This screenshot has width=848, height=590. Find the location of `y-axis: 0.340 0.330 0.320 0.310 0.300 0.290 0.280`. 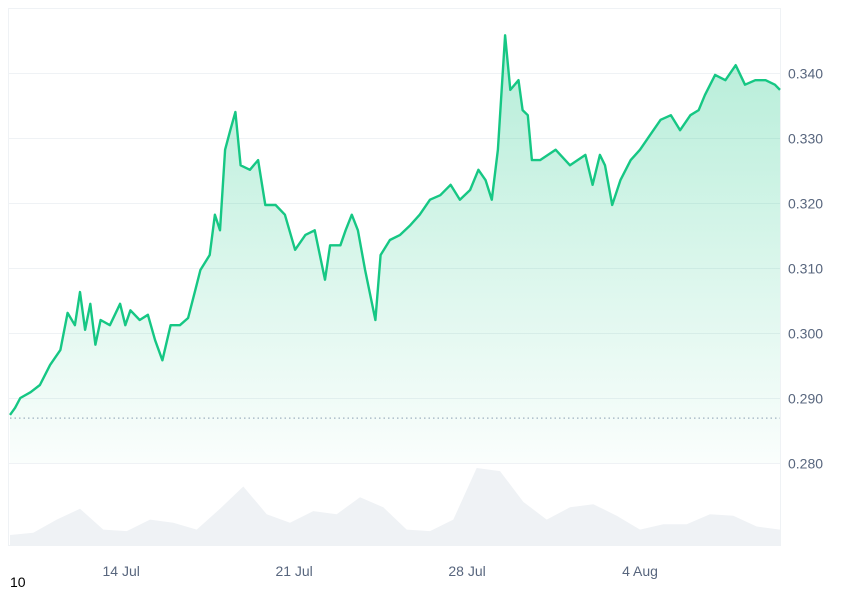

y-axis: 0.340 0.330 0.320 0.310 0.300 0.290 0.280 is located at coordinates (805, 269).